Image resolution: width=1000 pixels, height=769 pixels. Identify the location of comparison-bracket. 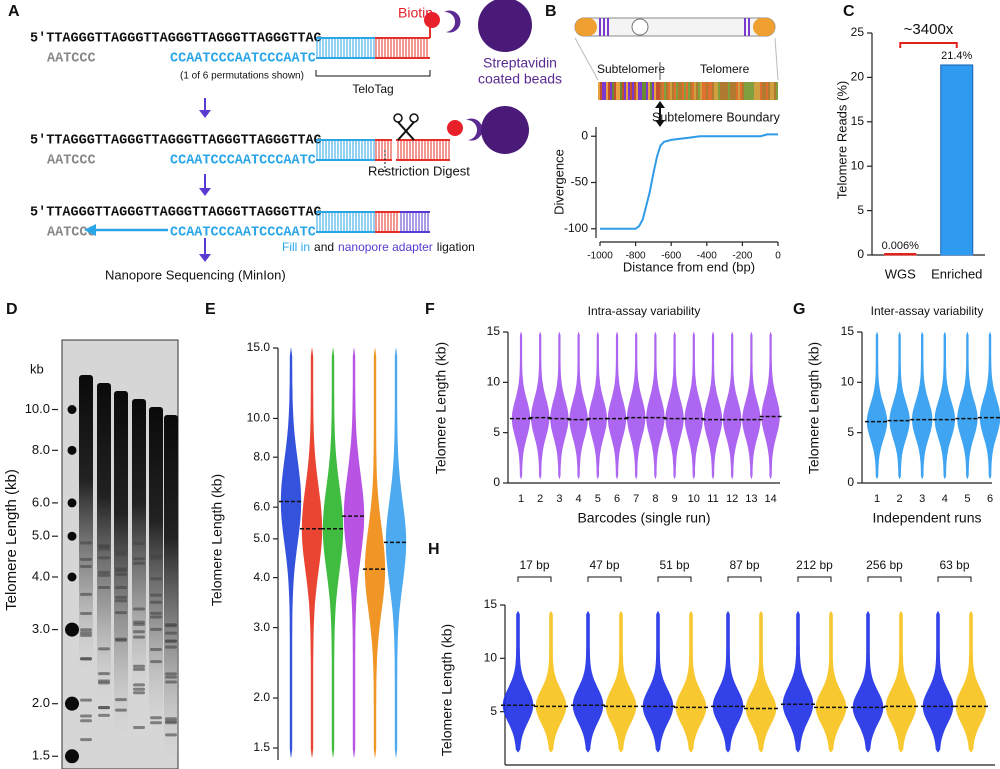
(954, 579).